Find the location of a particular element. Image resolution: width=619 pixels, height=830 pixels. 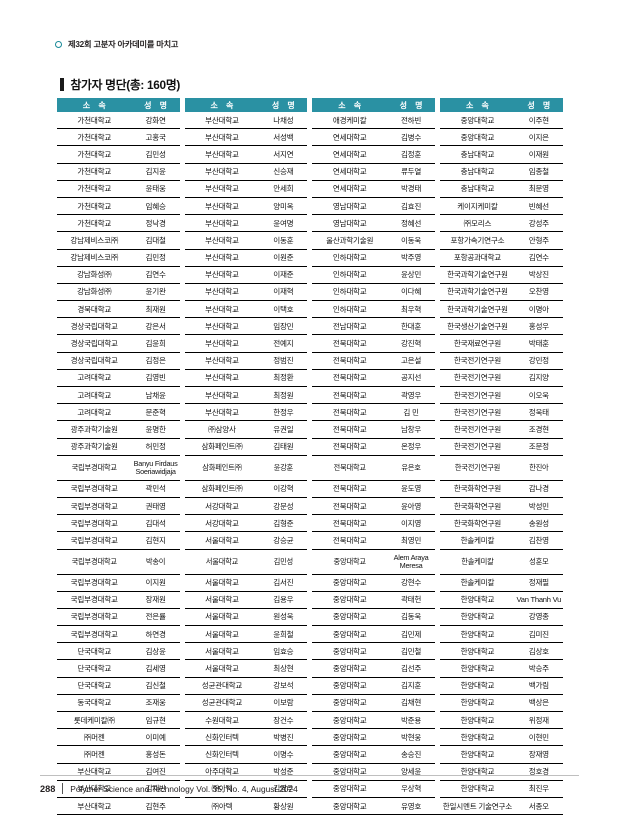

cell-name: 이택호 is located at coordinates (283, 309).